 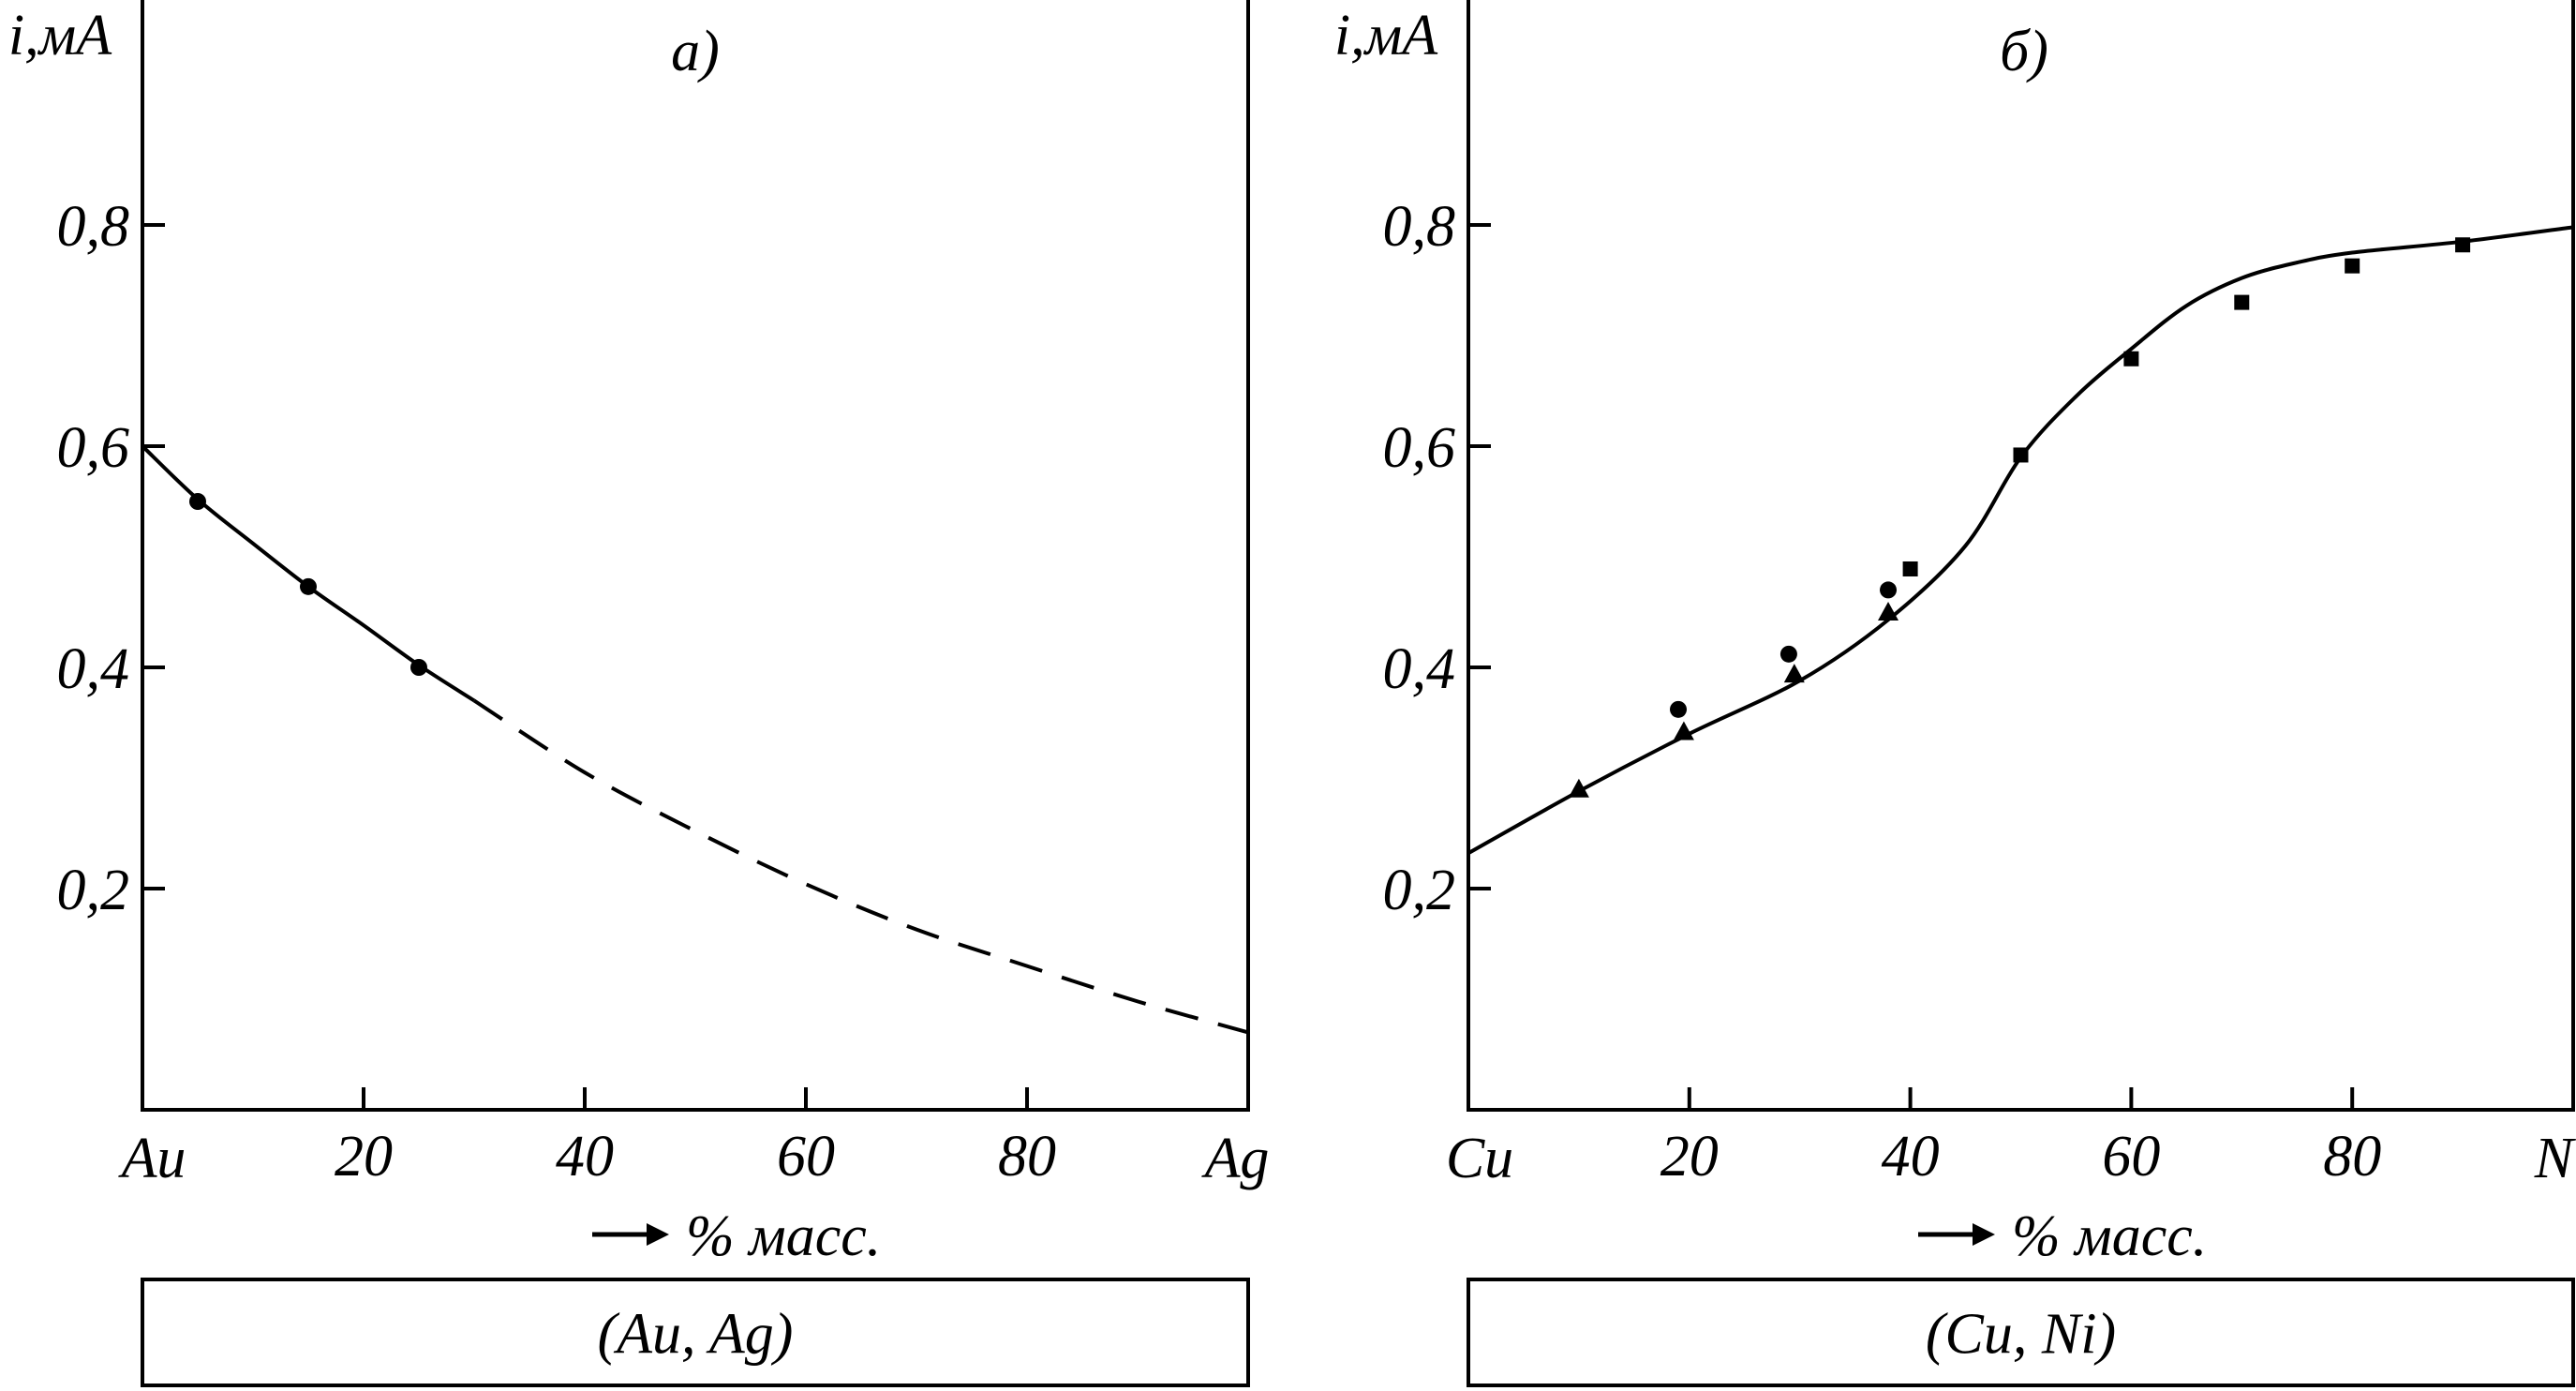 What do you see at coordinates (2024, 51) in the screenshot?
I see `subplot-label: б)` at bounding box center [2024, 51].